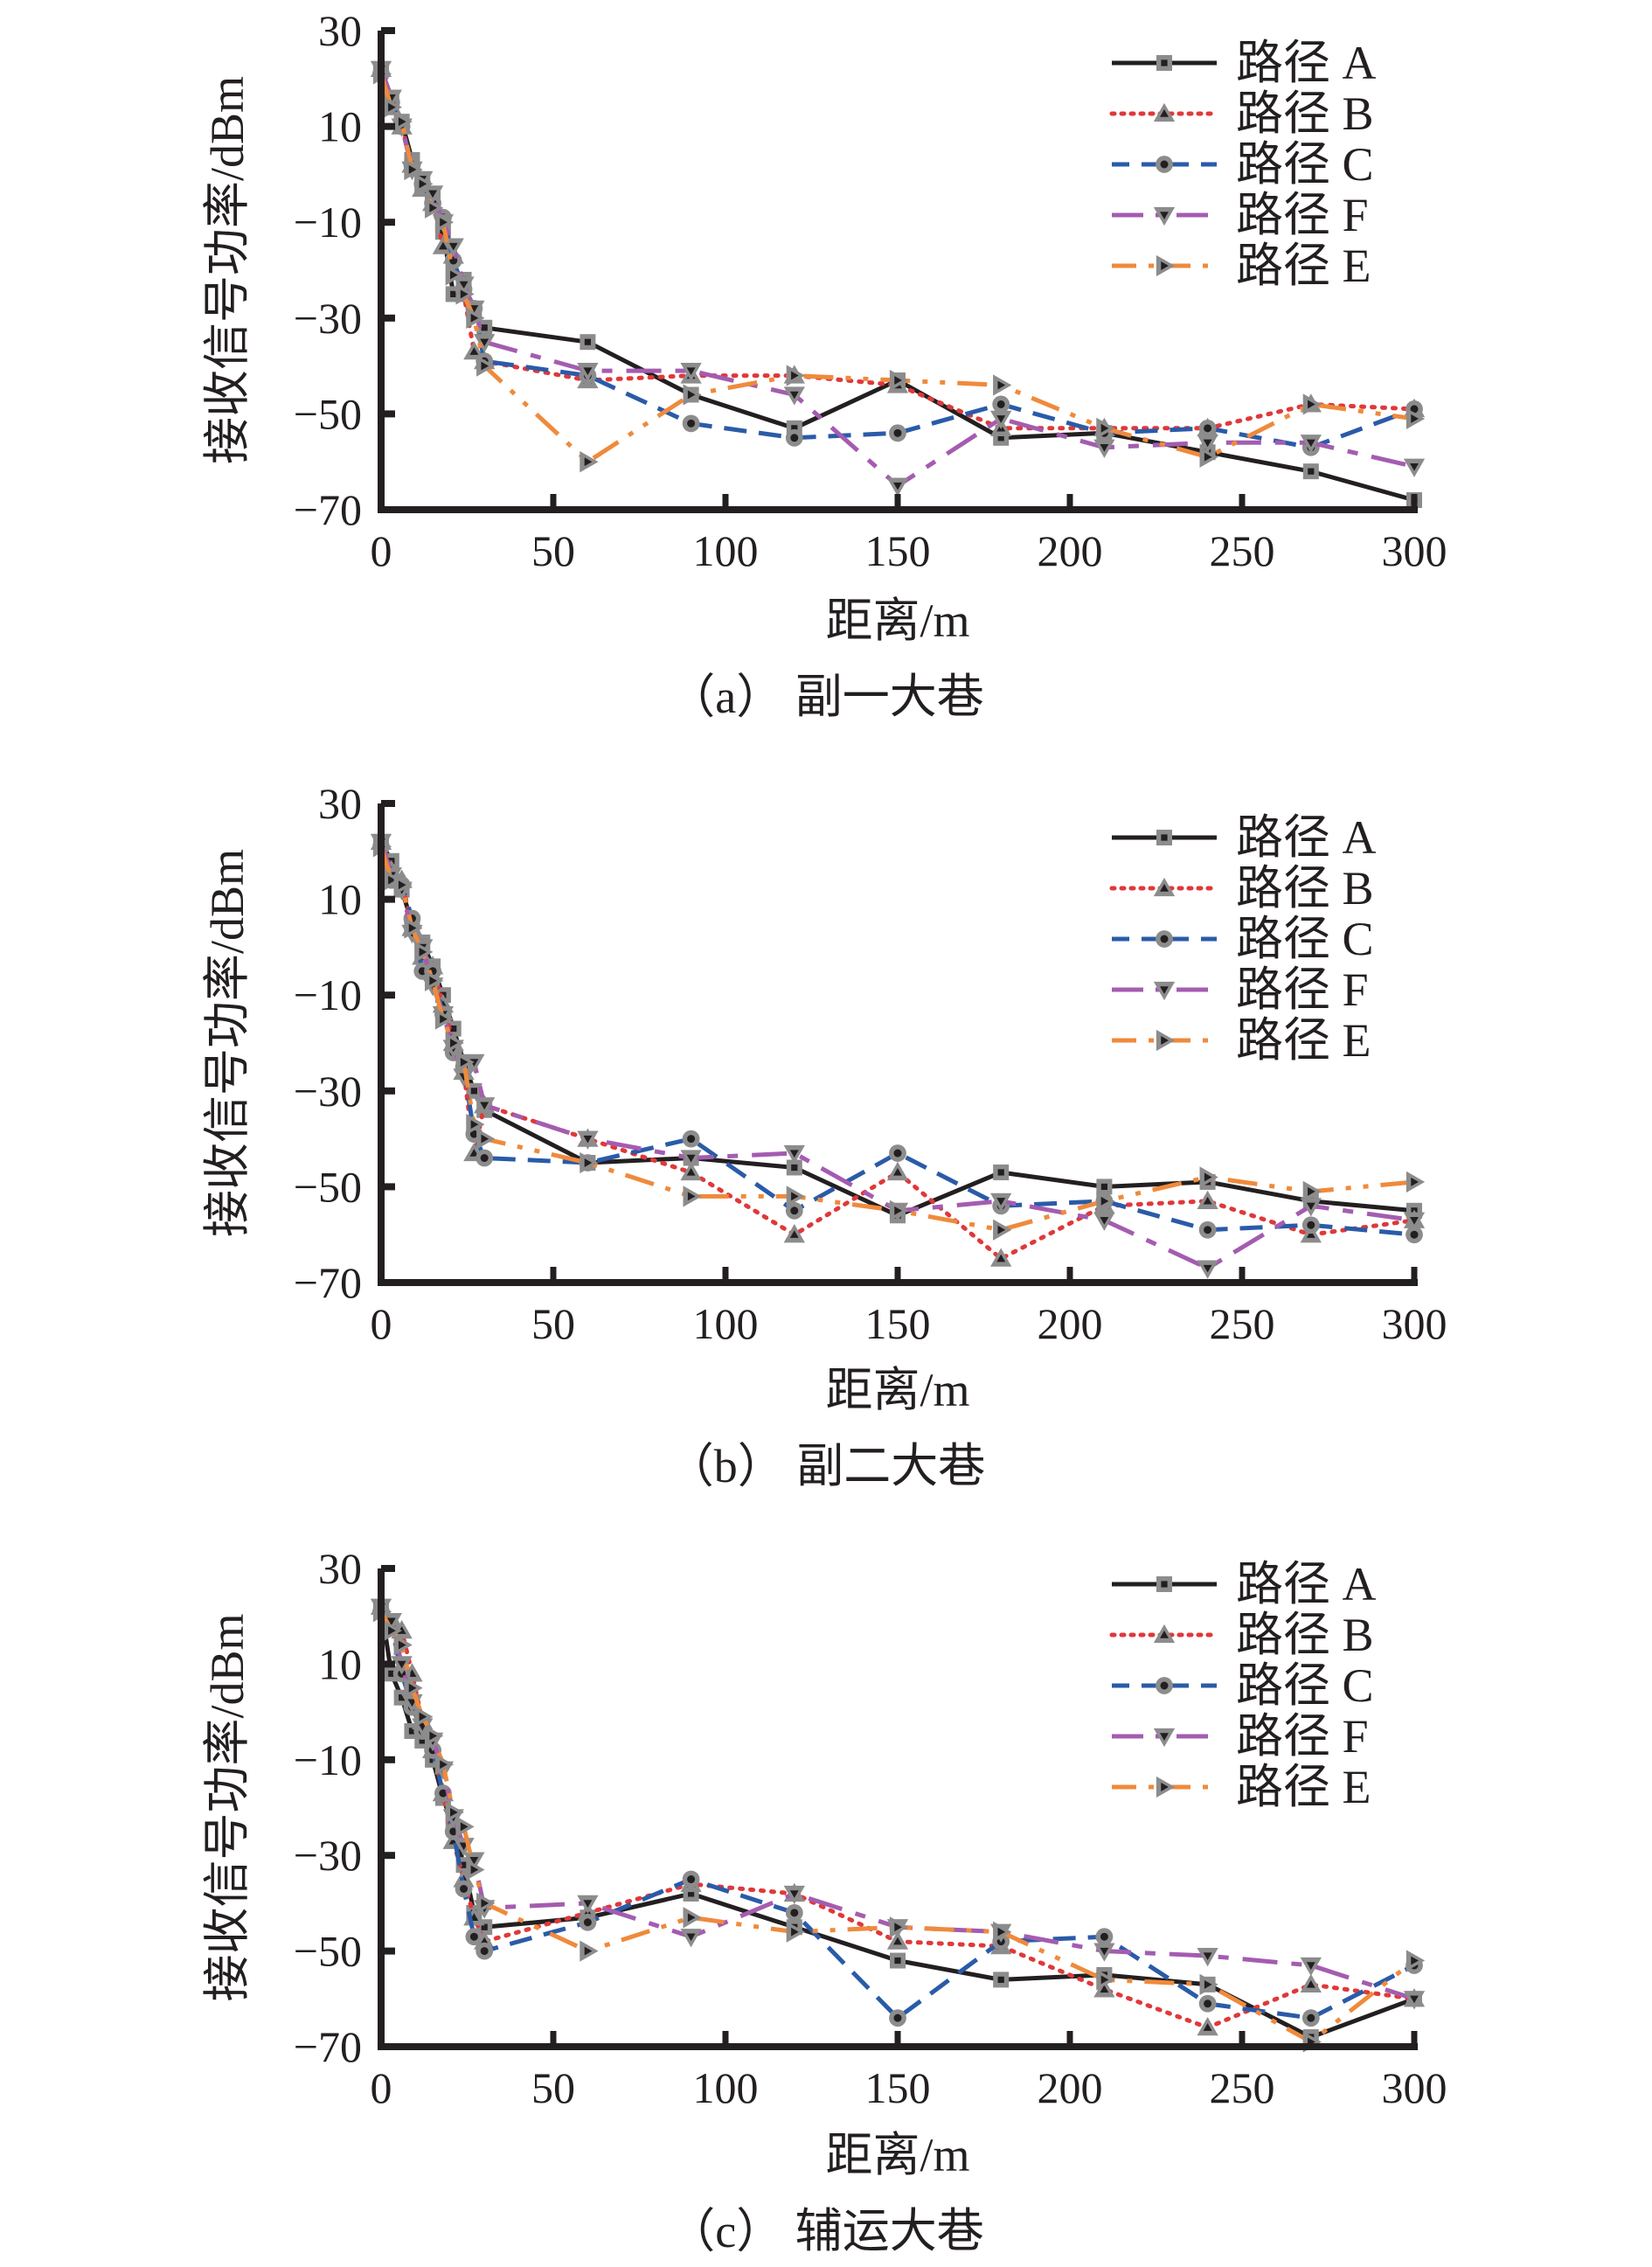 The image size is (1652, 2267). I want to click on y-tick-label: −70, so click(328, 1282).